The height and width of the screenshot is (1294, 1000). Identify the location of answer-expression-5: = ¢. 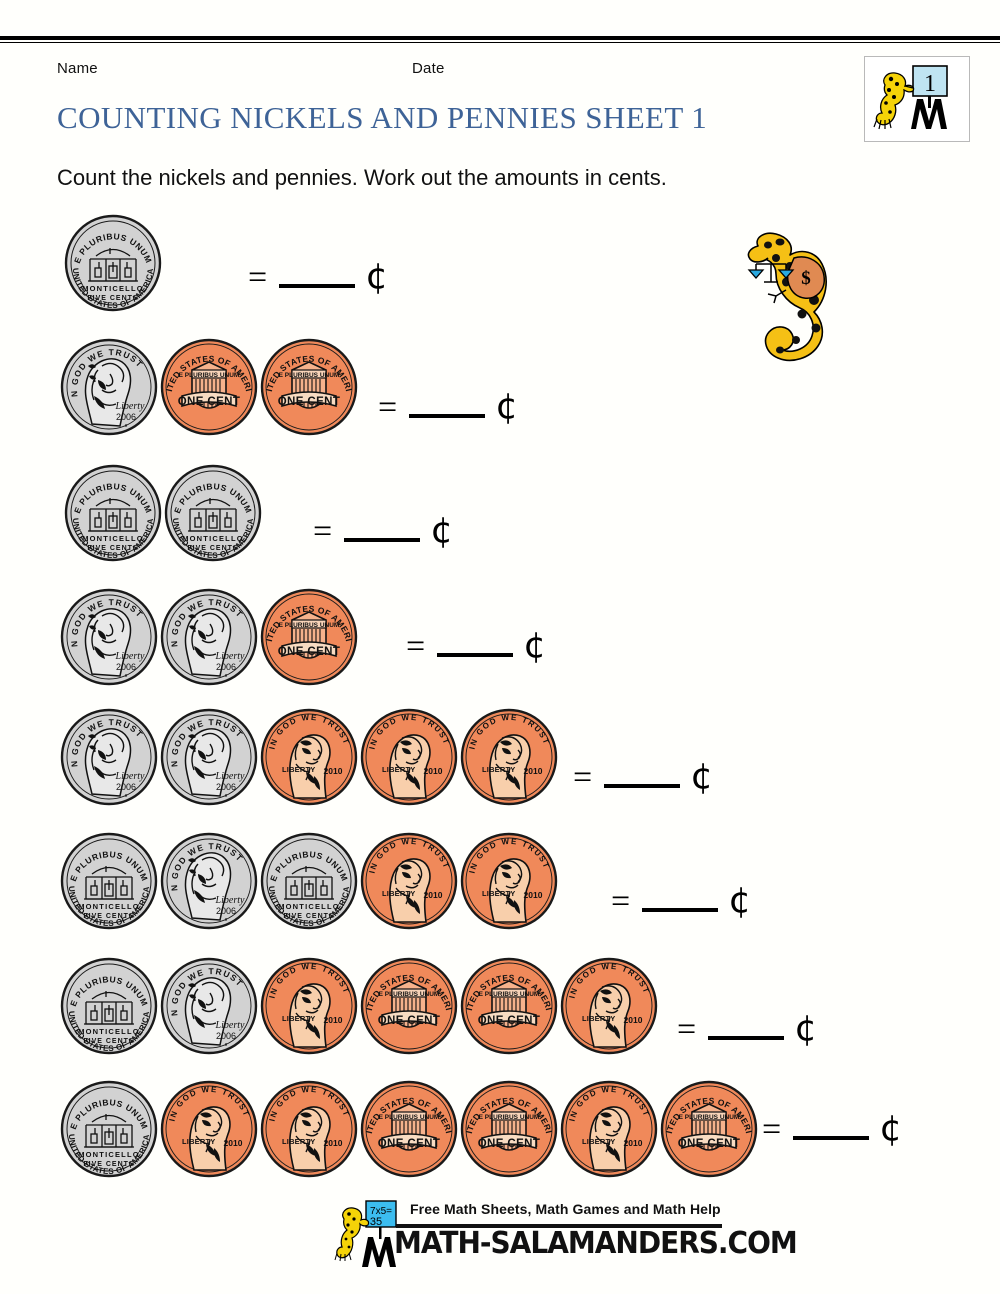
(643, 776).